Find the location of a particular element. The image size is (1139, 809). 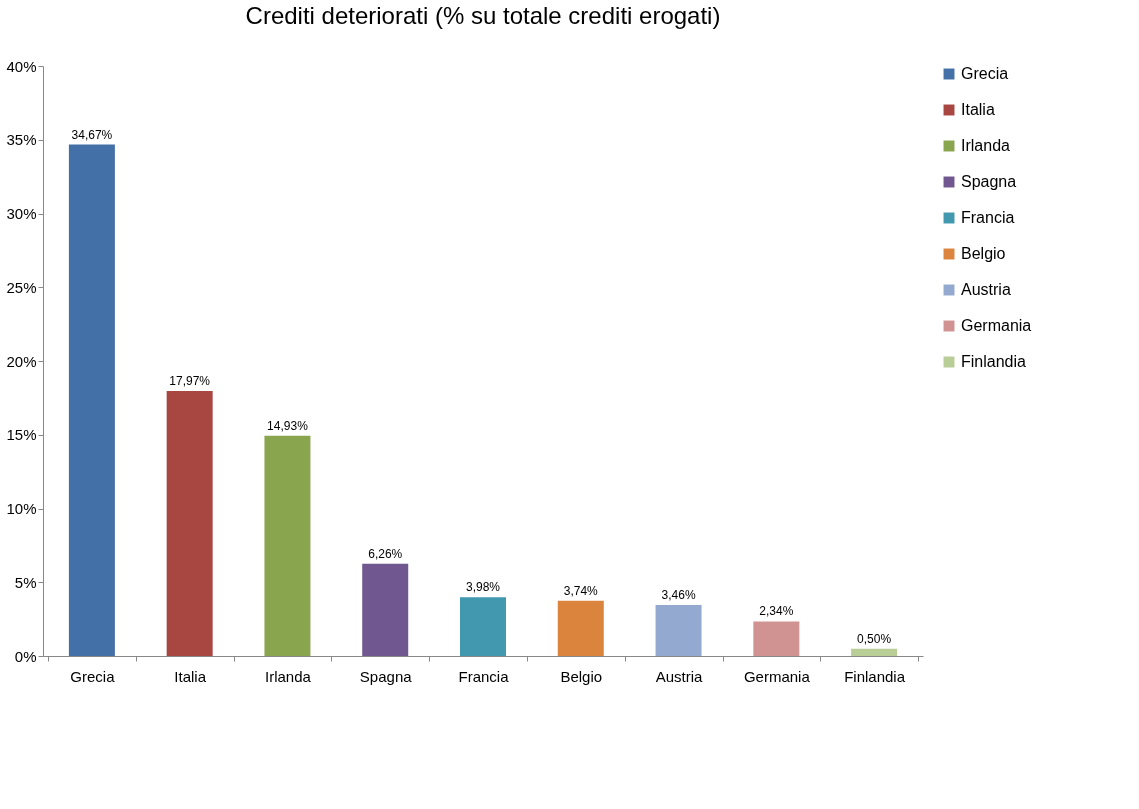

x-tick-label: Irlanda is located at coordinates (288, 676).